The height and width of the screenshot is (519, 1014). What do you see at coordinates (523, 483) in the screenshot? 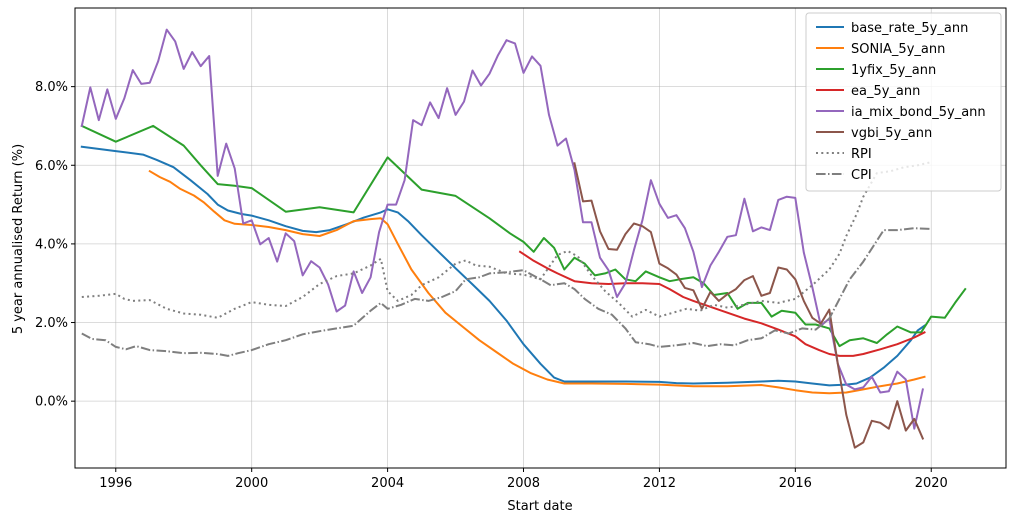
I see `x-tick-label: 2008` at bounding box center [523, 483].